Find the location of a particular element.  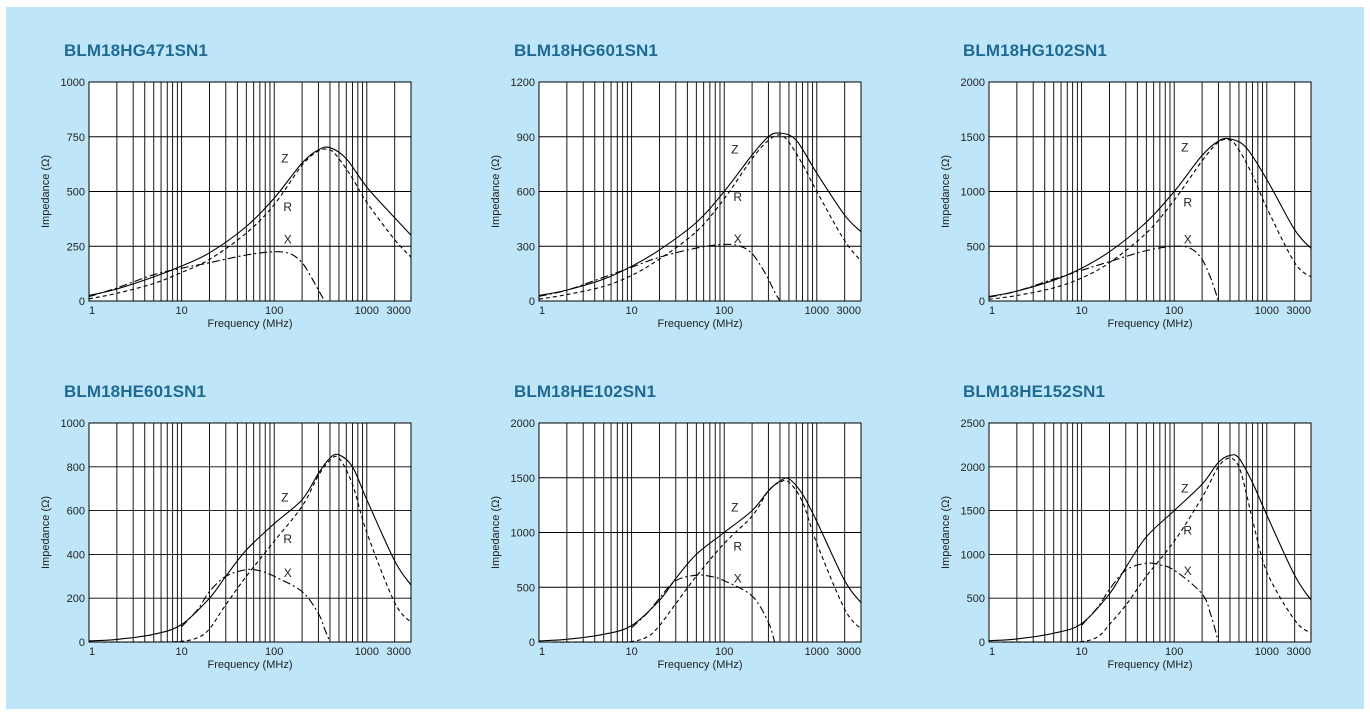

y-tick-label: 1500 is located at coordinates (973, 512).